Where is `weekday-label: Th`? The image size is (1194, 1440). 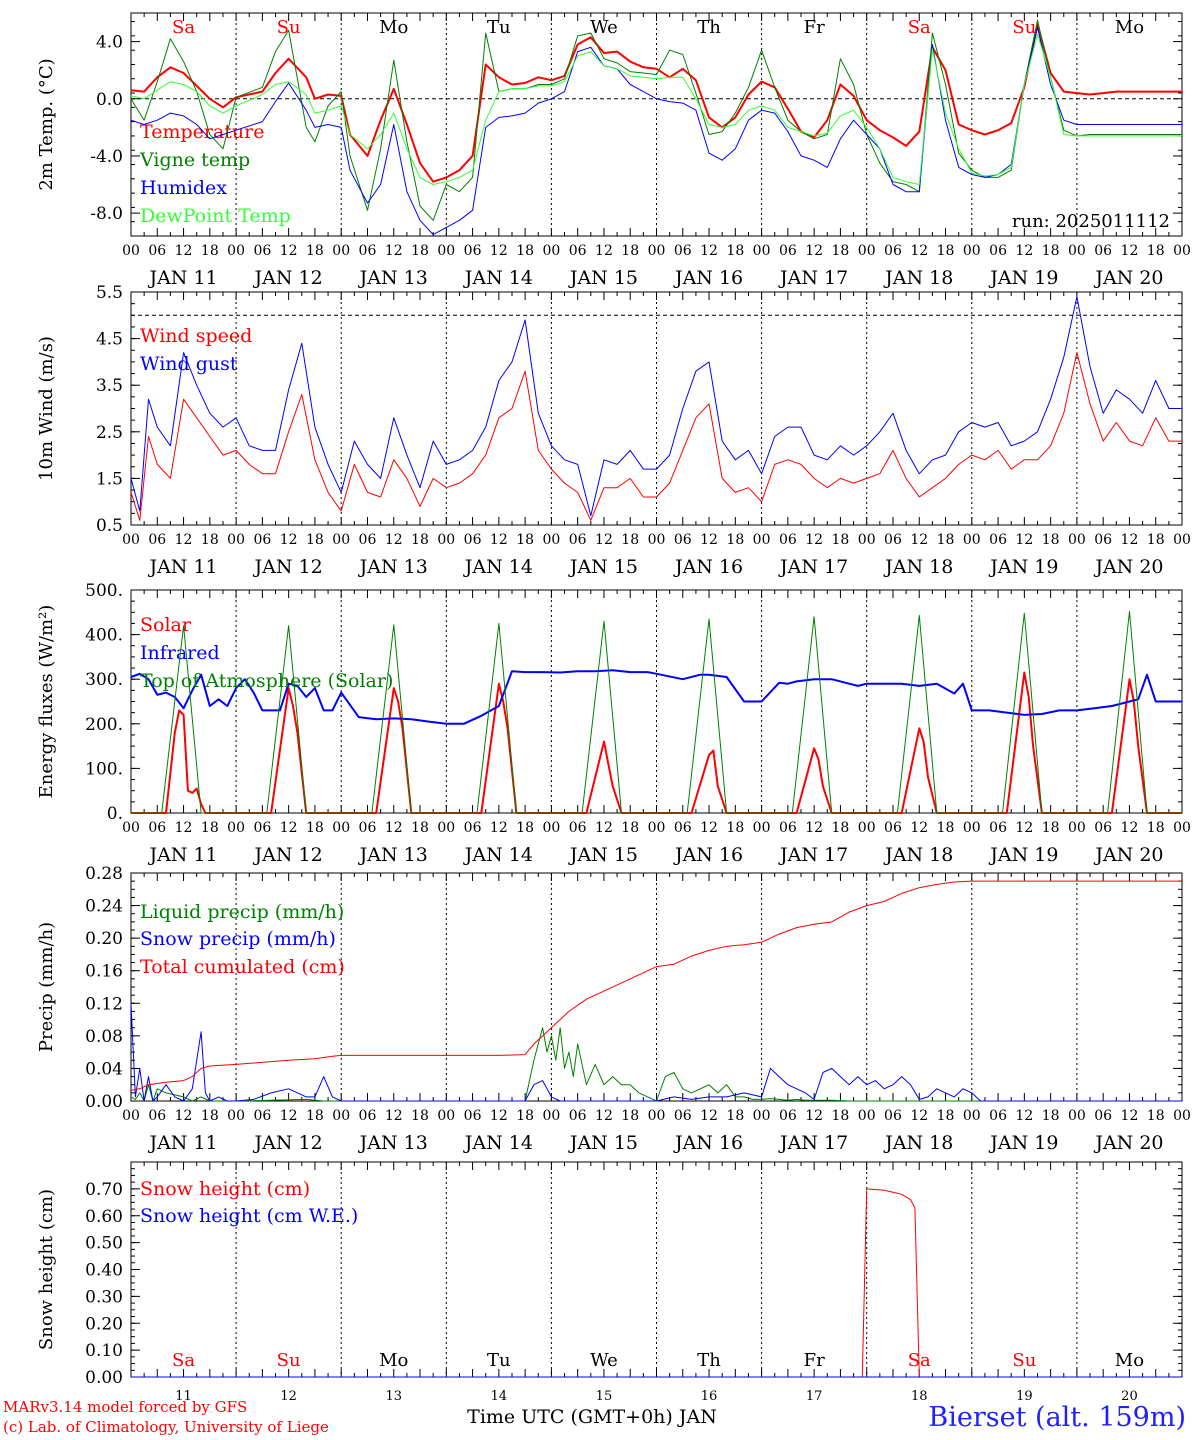
weekday-label: Th is located at coordinates (709, 1360).